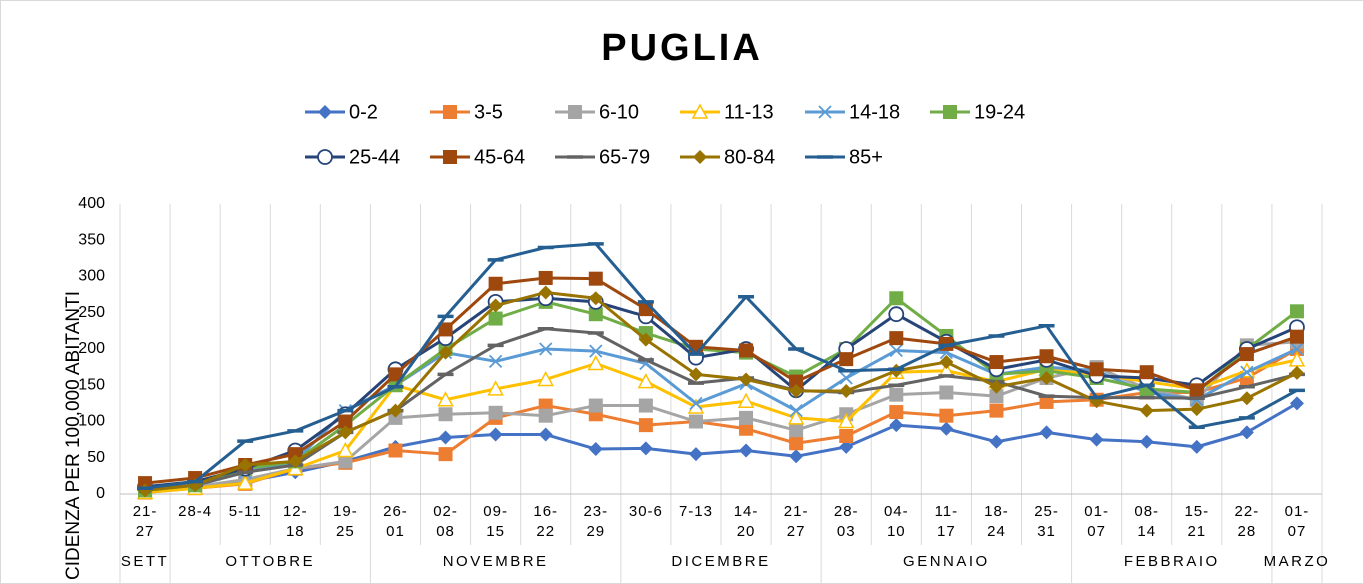  I want to click on x-tick-label: 24, so click(996, 531).